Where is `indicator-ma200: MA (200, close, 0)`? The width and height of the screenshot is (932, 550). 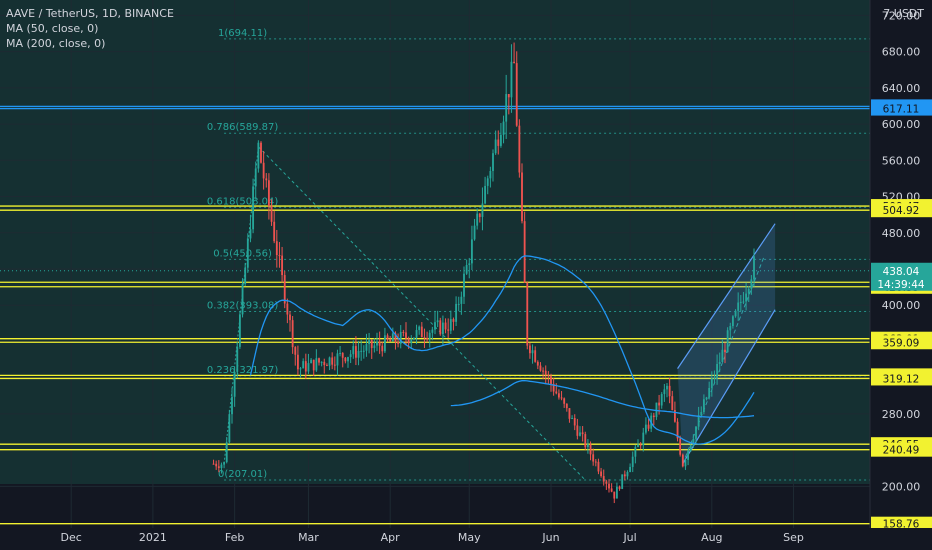
indicator-ma200: MA (200, close, 0) is located at coordinates (56, 43).